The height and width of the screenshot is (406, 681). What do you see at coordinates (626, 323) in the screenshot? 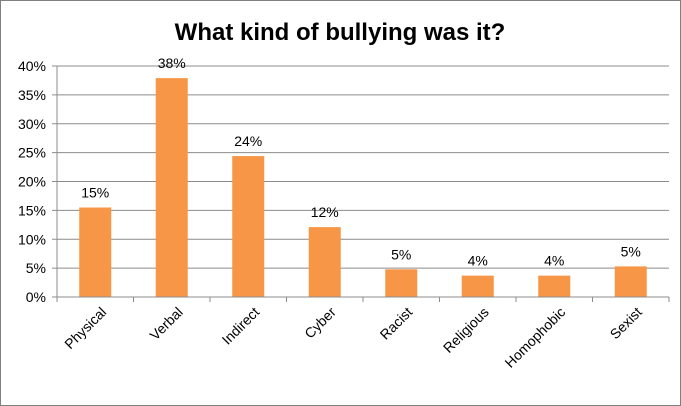
I see `category-label: Sexist` at bounding box center [626, 323].